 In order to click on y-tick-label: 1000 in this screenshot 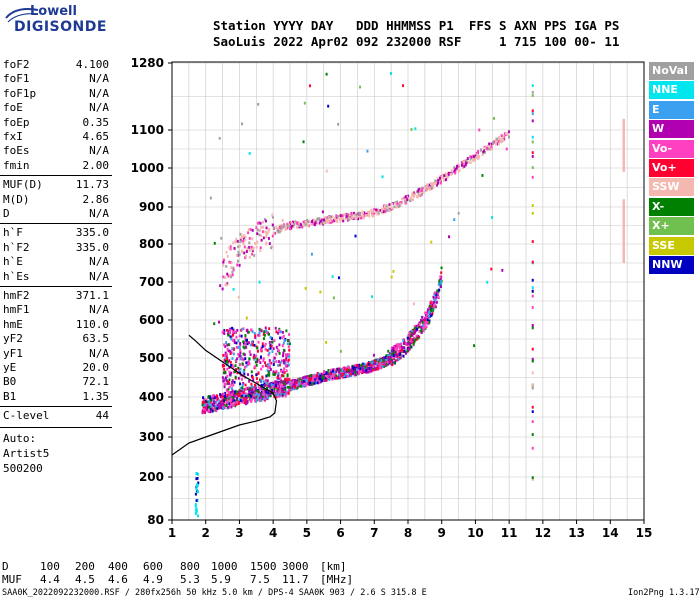, I will do `click(147, 168)`.